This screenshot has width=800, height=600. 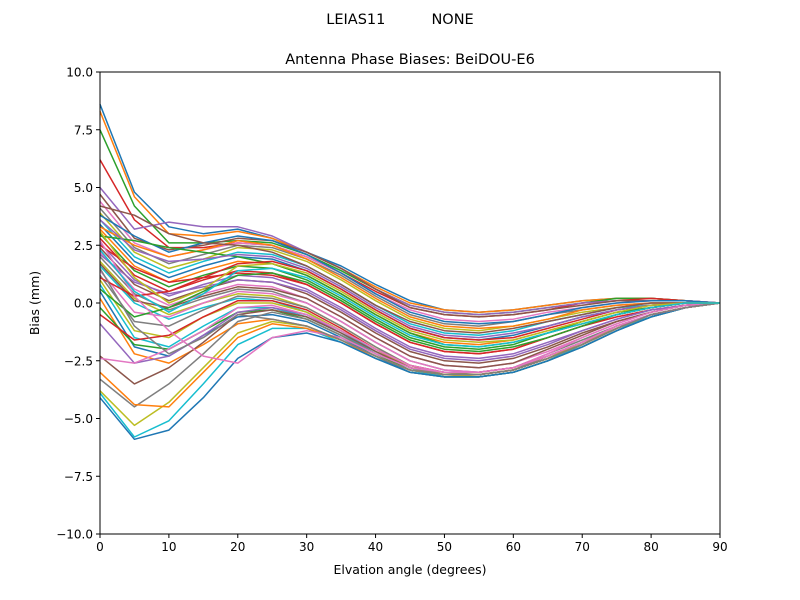 What do you see at coordinates (306, 547) in the screenshot?
I see `x-tick-label: 30` at bounding box center [306, 547].